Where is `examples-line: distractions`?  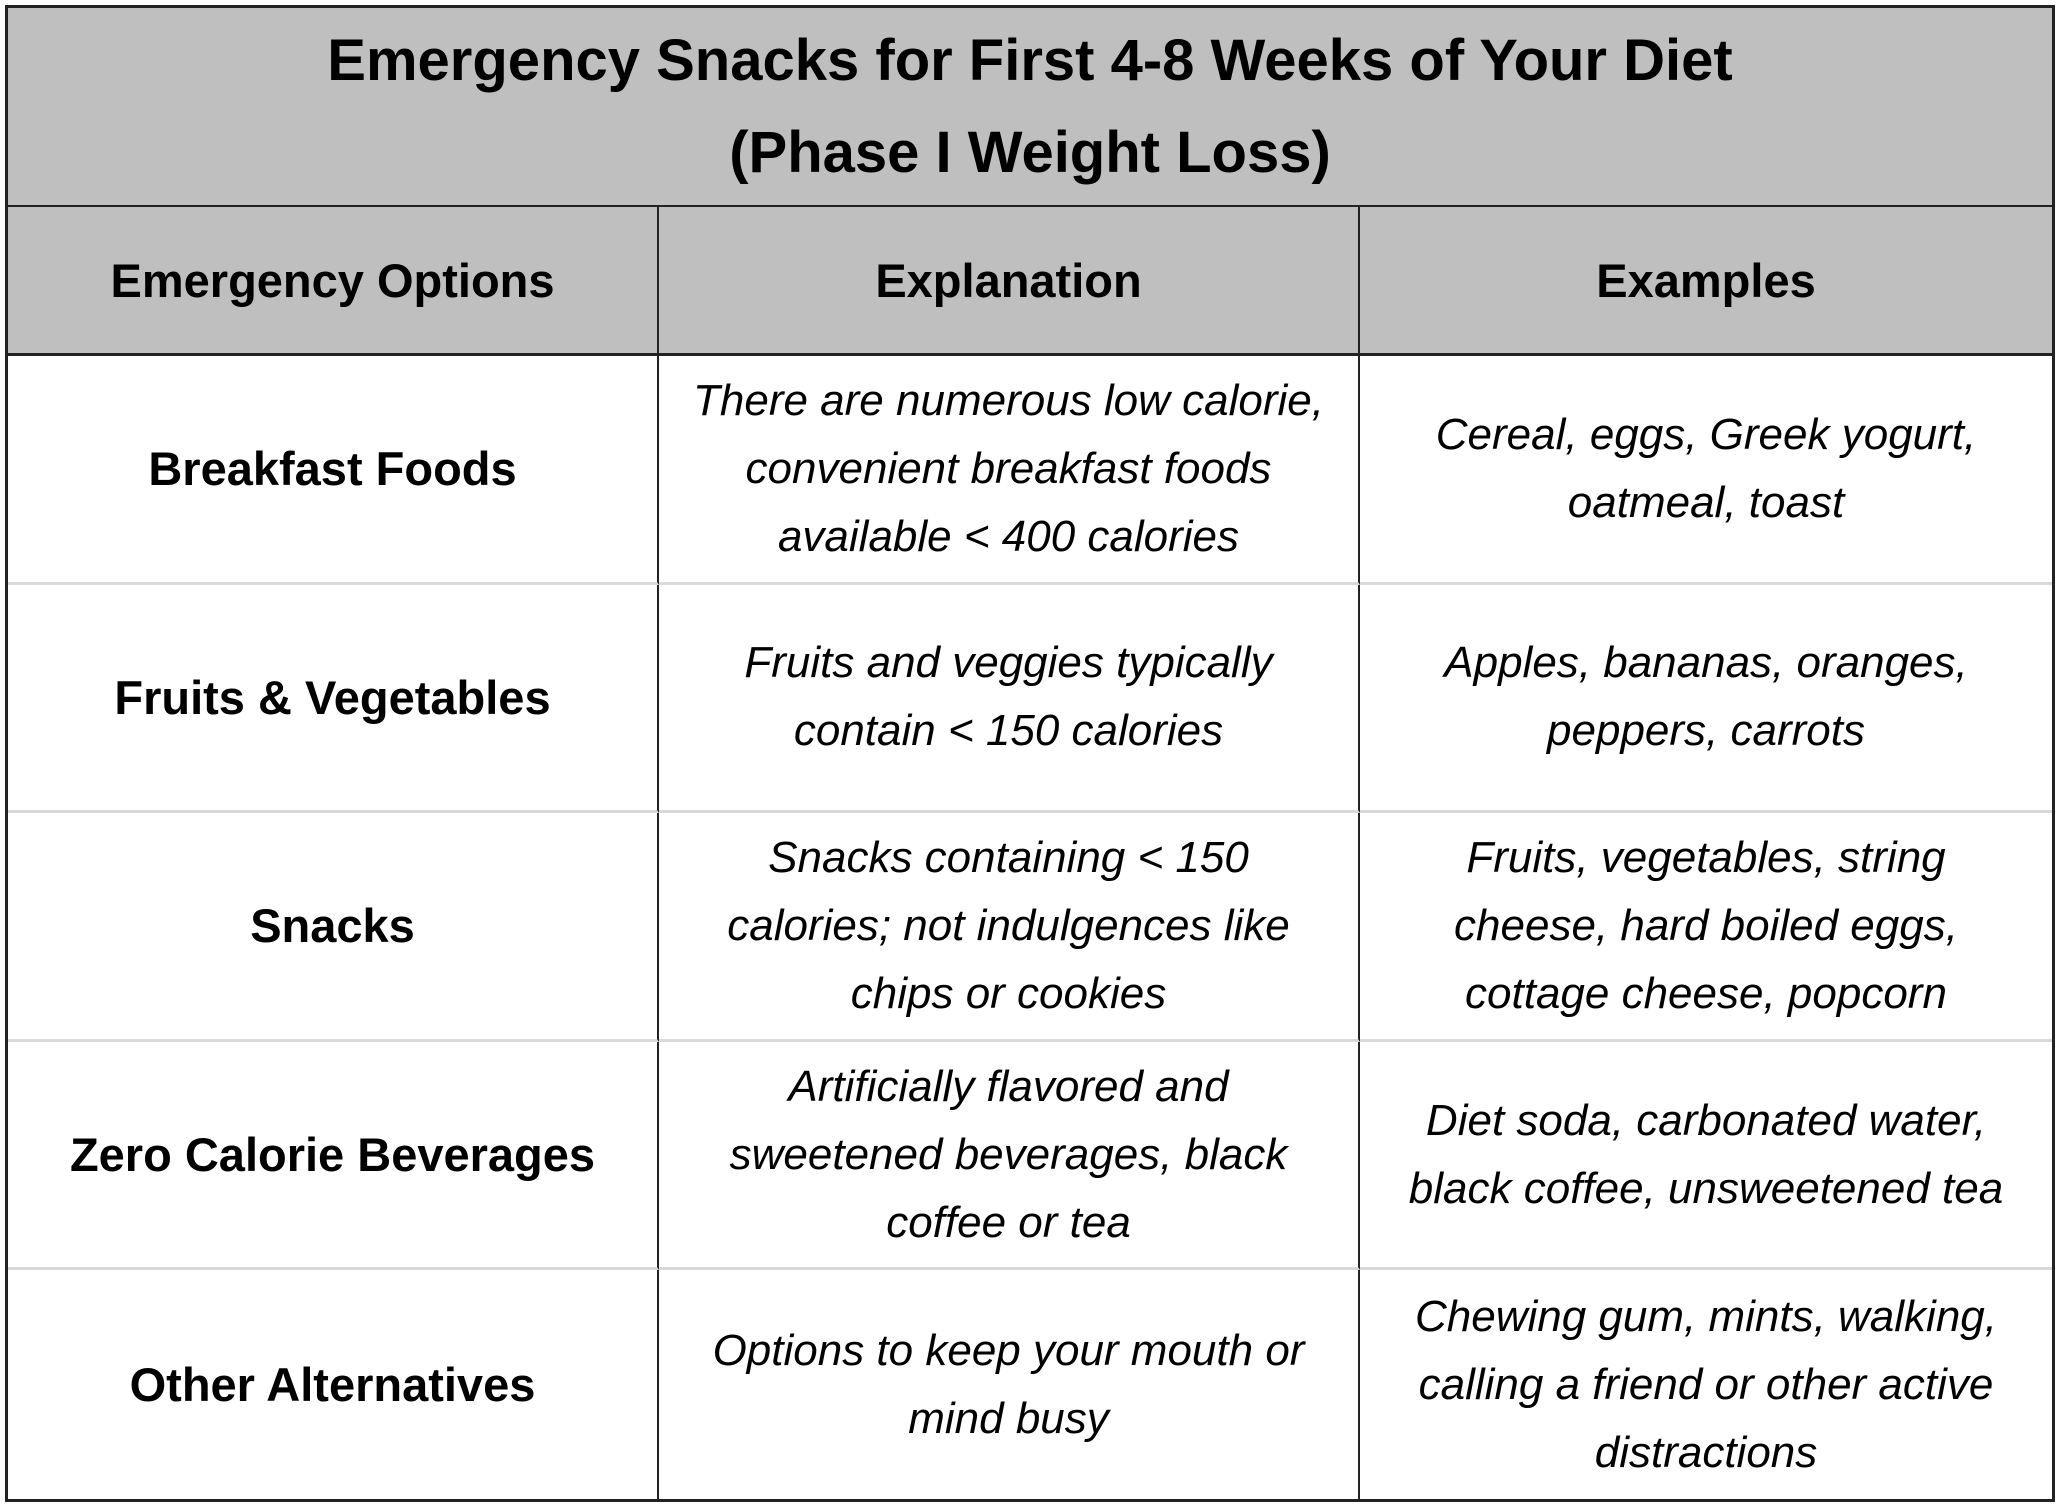
examples-line: distractions is located at coordinates (1706, 1452).